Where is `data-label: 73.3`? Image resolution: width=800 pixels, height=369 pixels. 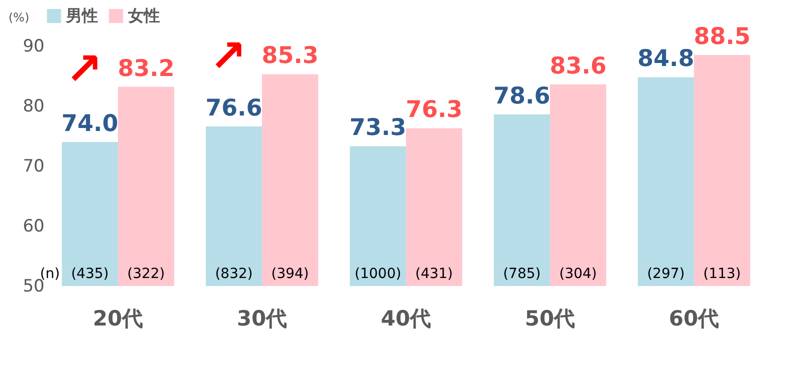 data-label: 73.3 is located at coordinates (378, 128).